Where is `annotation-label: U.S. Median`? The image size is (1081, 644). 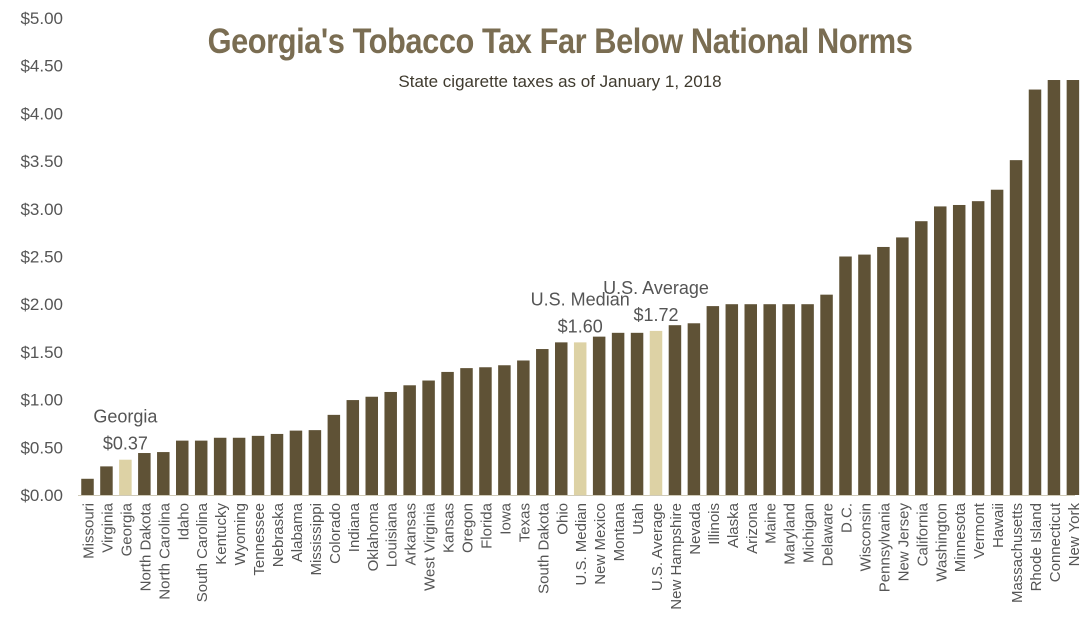 annotation-label: U.S. Median is located at coordinates (580, 299).